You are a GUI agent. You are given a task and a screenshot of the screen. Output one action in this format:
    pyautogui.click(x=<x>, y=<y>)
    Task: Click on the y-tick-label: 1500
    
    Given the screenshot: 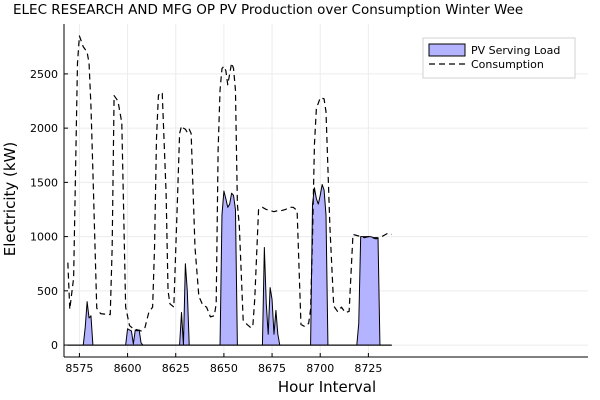 What is the action you would take?
    pyautogui.click(x=44, y=182)
    